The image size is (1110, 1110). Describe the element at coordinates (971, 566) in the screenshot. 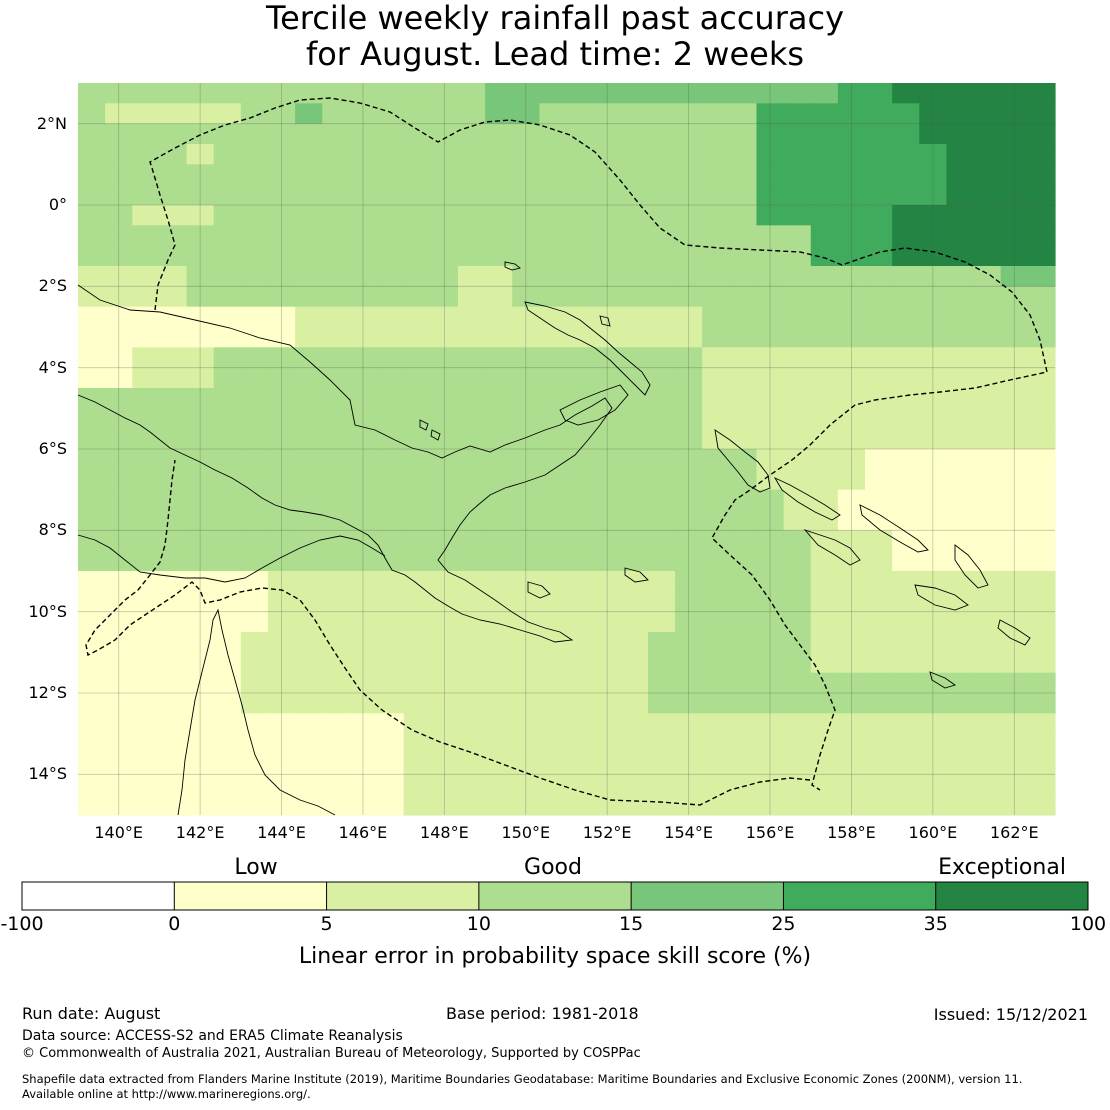

I see `coastline-malaita` at that location.